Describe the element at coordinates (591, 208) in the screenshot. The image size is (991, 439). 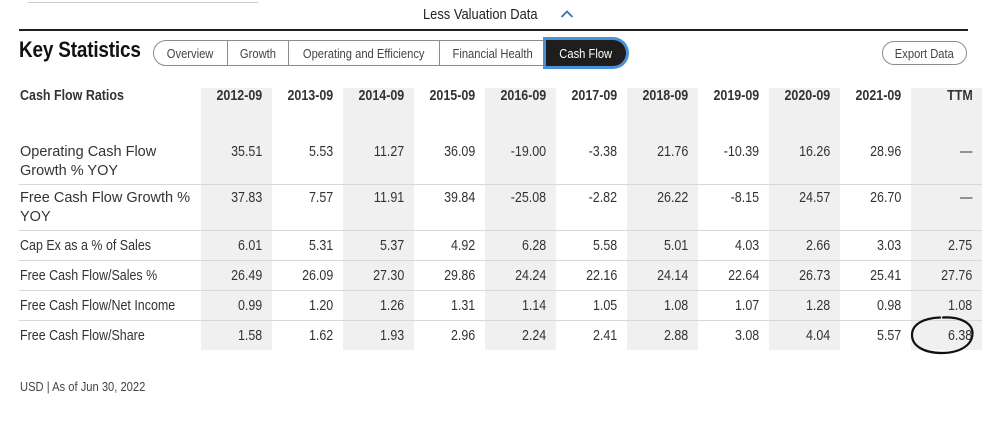
I see `table-cell: -2.82` at that location.